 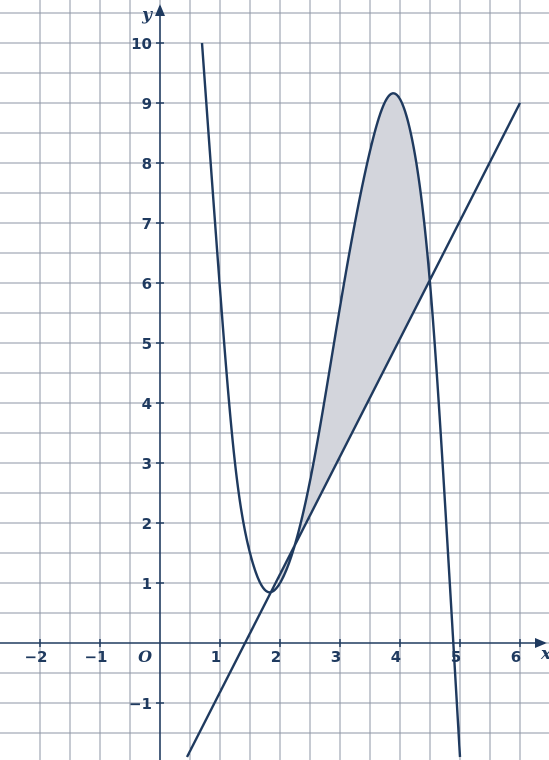 I want to click on x-tick-label: 3, so click(x=336, y=657).